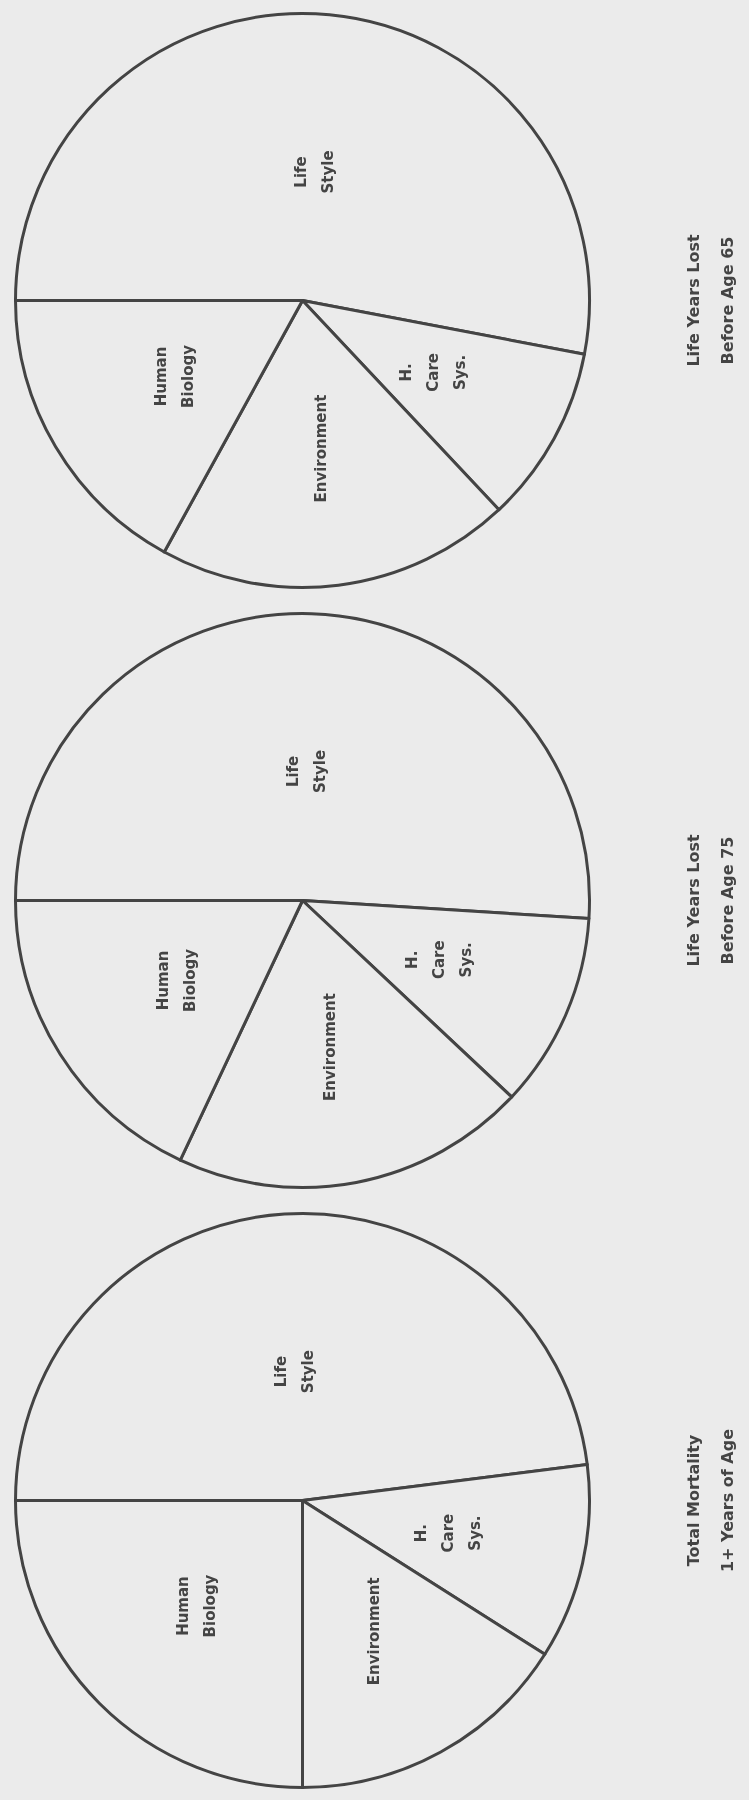 Image resolution: width=749 pixels, height=1801 pixels. Describe the element at coordinates (727, 1500) in the screenshot. I see `text: 1+ Years of Age` at that location.